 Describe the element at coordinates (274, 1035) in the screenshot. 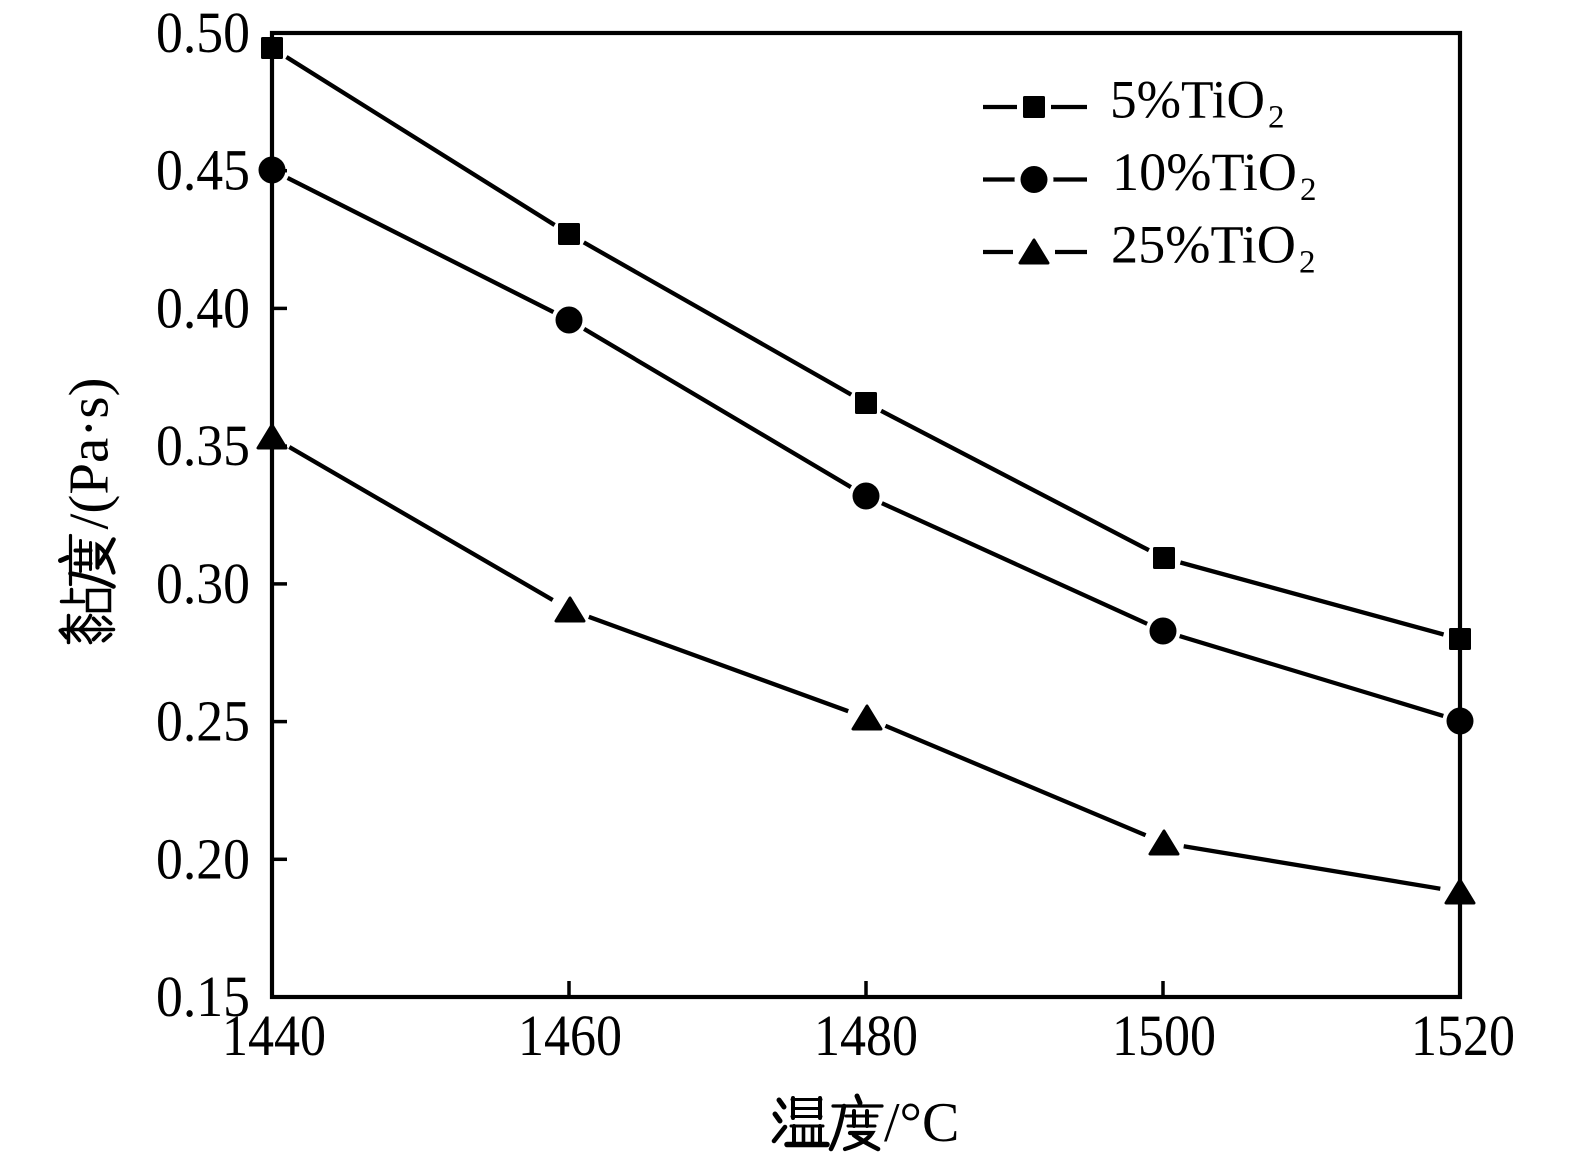

I see `svg-text: 1440` at that location.